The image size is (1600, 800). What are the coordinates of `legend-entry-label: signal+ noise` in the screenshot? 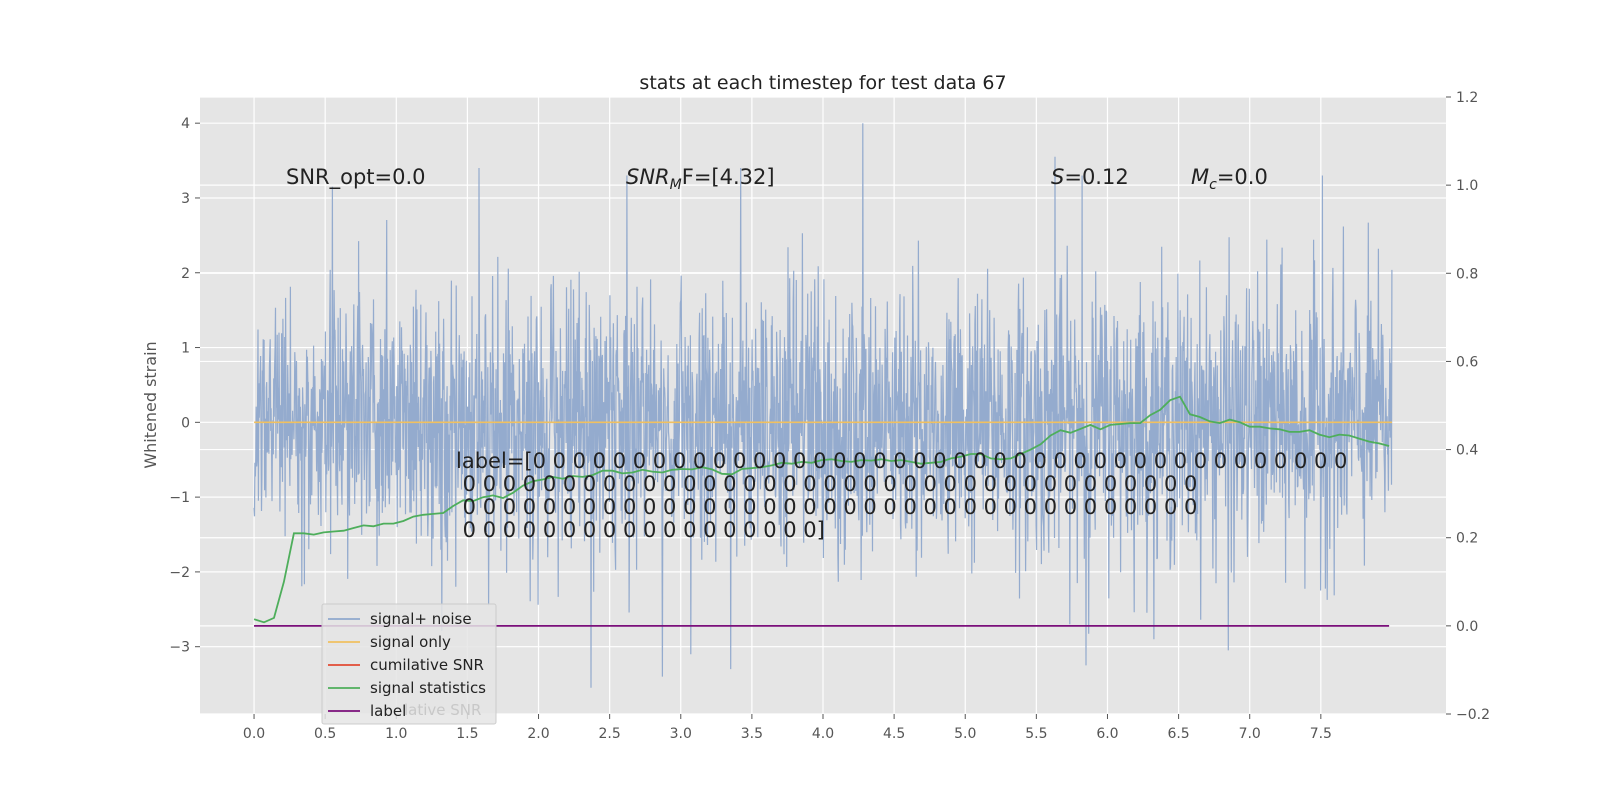 It's located at (421, 619).